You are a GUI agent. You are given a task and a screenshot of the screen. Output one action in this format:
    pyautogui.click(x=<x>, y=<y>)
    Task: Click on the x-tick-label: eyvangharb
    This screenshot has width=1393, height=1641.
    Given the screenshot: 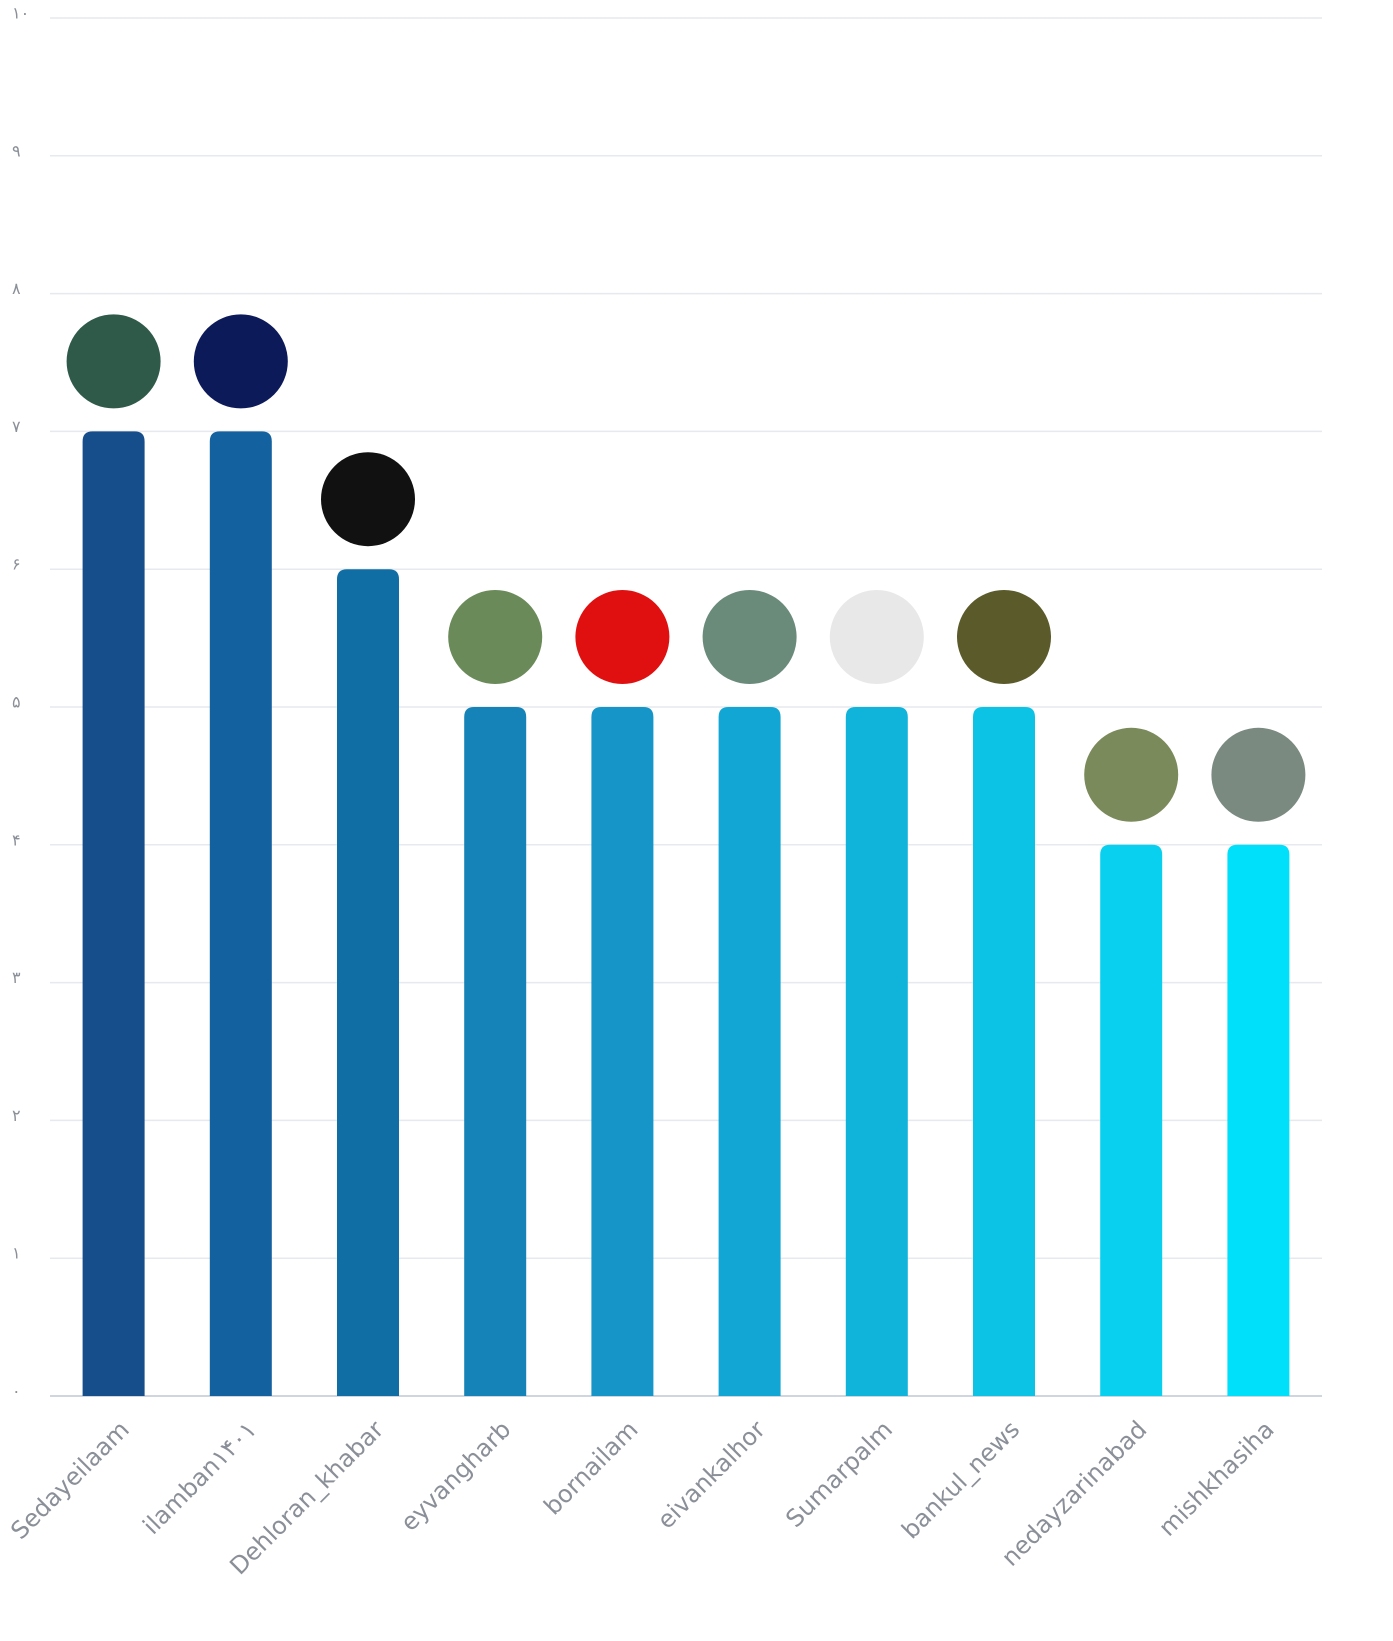 What is the action you would take?
    pyautogui.click(x=455, y=1475)
    